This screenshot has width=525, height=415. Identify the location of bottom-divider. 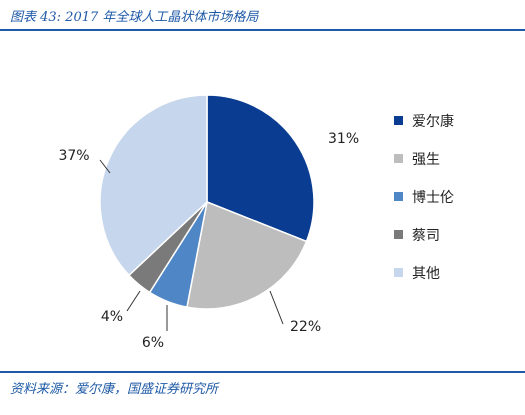
(262, 372).